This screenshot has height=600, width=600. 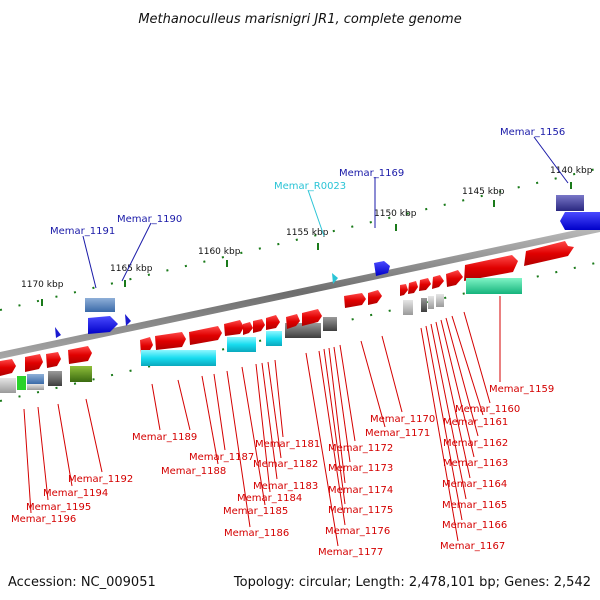 What do you see at coordinates (357, 531) in the screenshot?
I see `gene-label-memar-1176: Memar_1176` at bounding box center [357, 531].